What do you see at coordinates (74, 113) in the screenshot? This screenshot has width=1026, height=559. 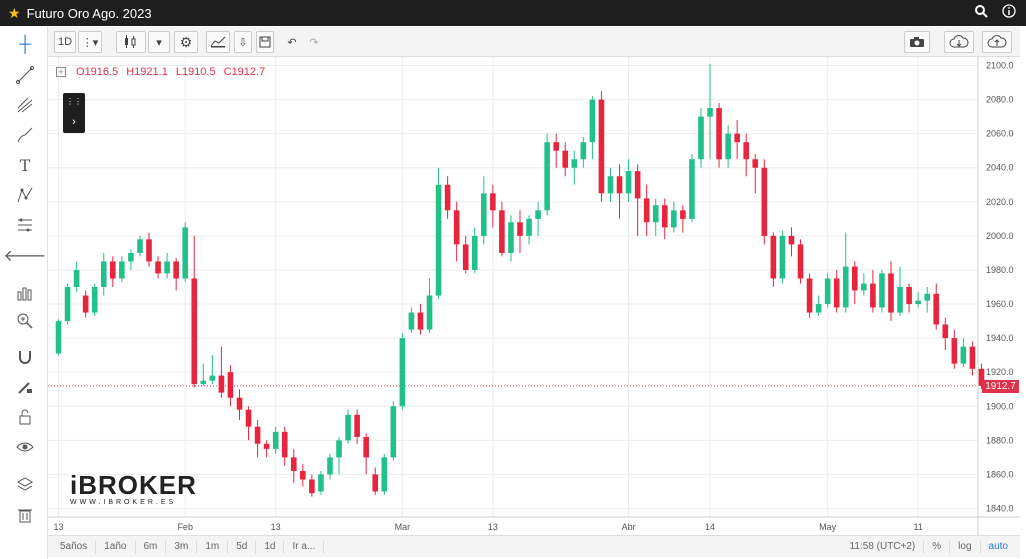 I see `toolbar-collapse-toggle: ⋮⋮ ›` at bounding box center [74, 113].